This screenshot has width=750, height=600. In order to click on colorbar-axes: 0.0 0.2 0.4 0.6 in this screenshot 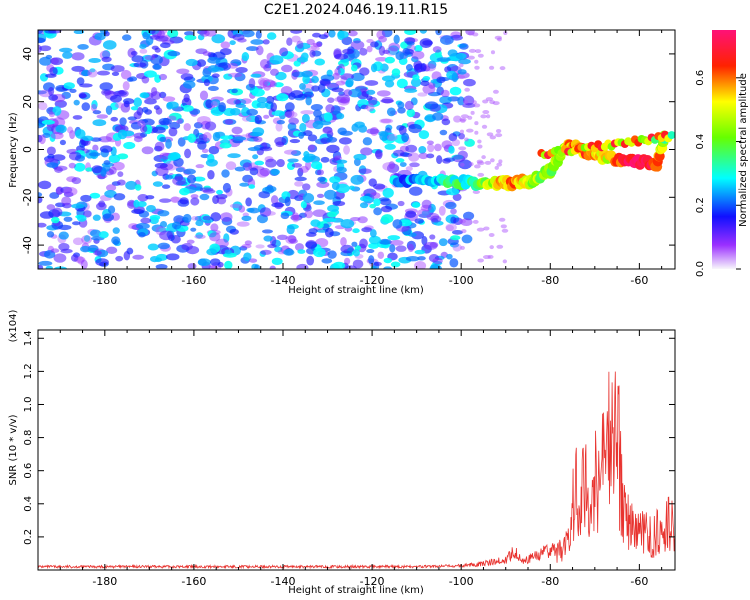, I will do `click(718, 173)`.